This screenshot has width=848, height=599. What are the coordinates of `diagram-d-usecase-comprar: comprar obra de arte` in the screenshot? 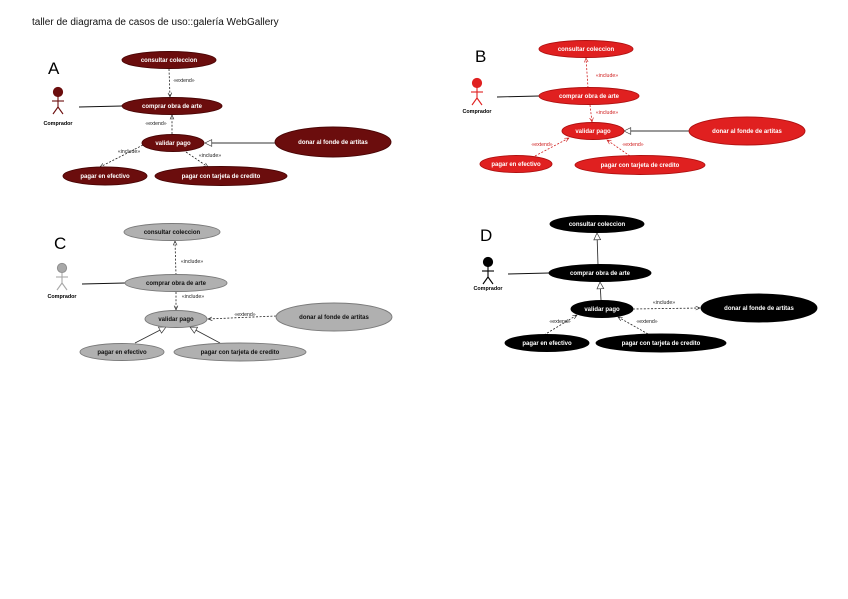 It's located at (600, 273).